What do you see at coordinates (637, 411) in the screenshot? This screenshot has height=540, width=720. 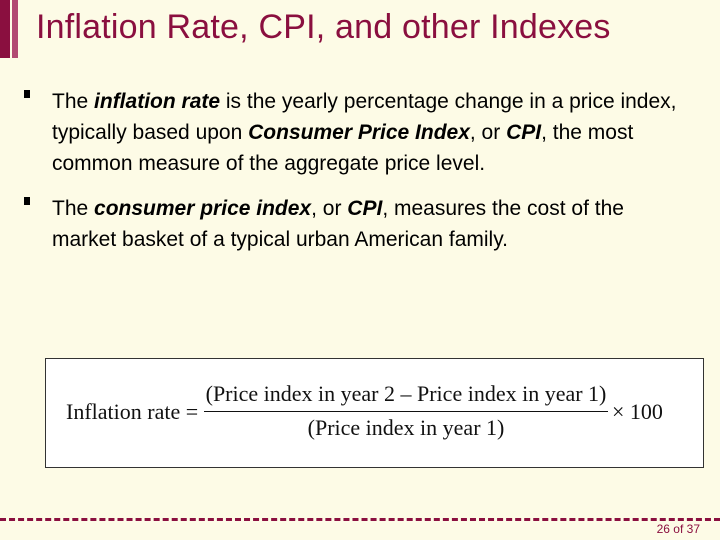 I see `formula-multiplier: × 100` at bounding box center [637, 411].